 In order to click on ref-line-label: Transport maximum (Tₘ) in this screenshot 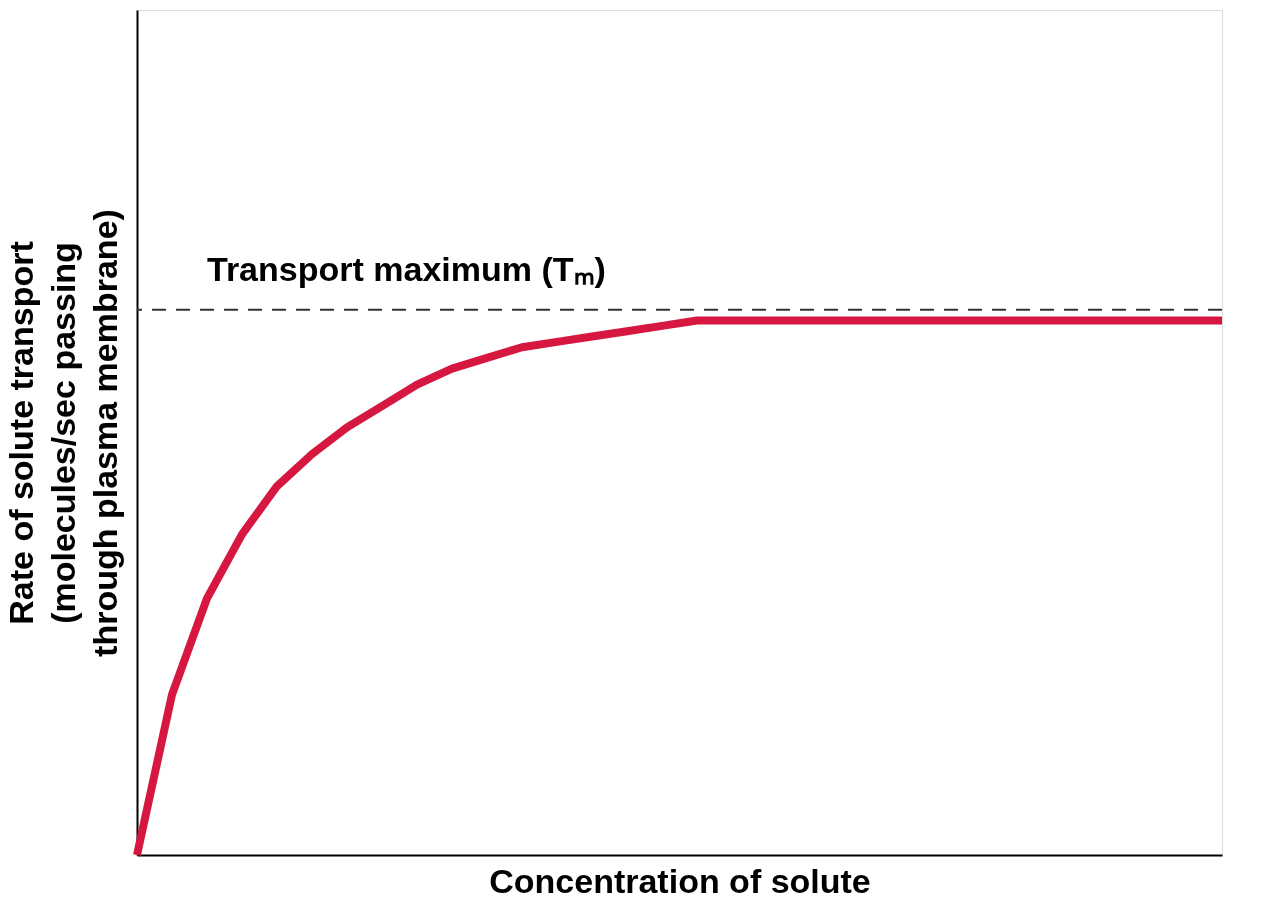, I will do `click(406, 268)`.